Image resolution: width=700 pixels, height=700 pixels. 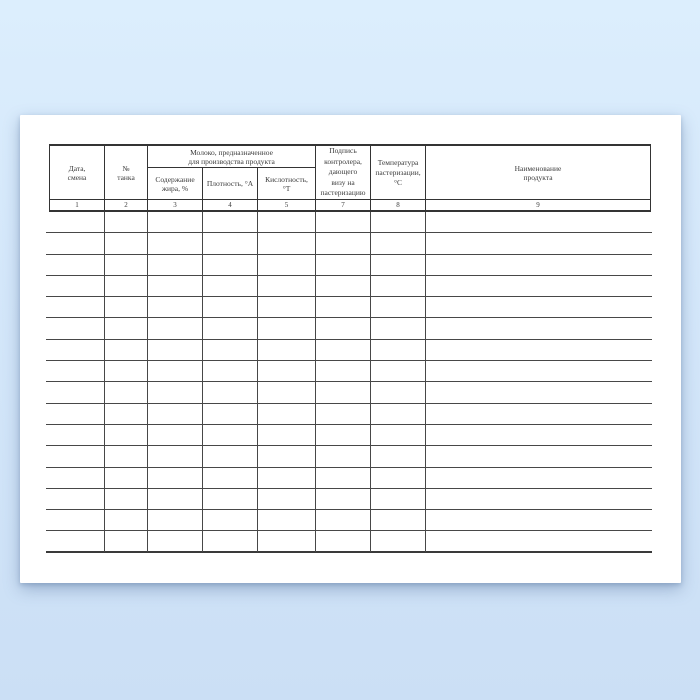 I want to click on col-header-fat-content: Содержание жира, %, so click(x=175, y=183).